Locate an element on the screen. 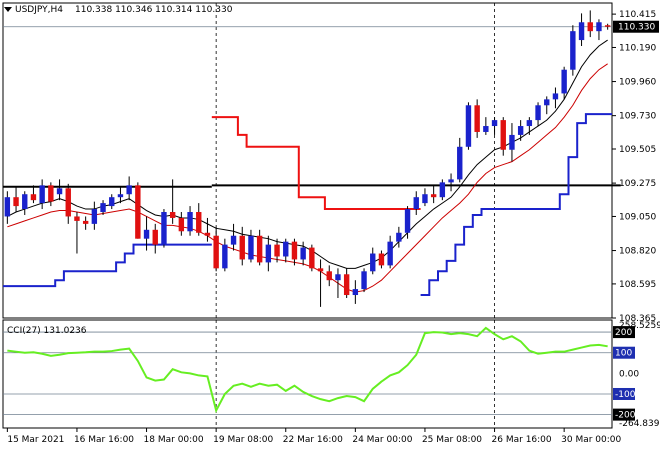 This screenshot has width=660, height=454. price-tick-label: 108.595 is located at coordinates (637, 285).